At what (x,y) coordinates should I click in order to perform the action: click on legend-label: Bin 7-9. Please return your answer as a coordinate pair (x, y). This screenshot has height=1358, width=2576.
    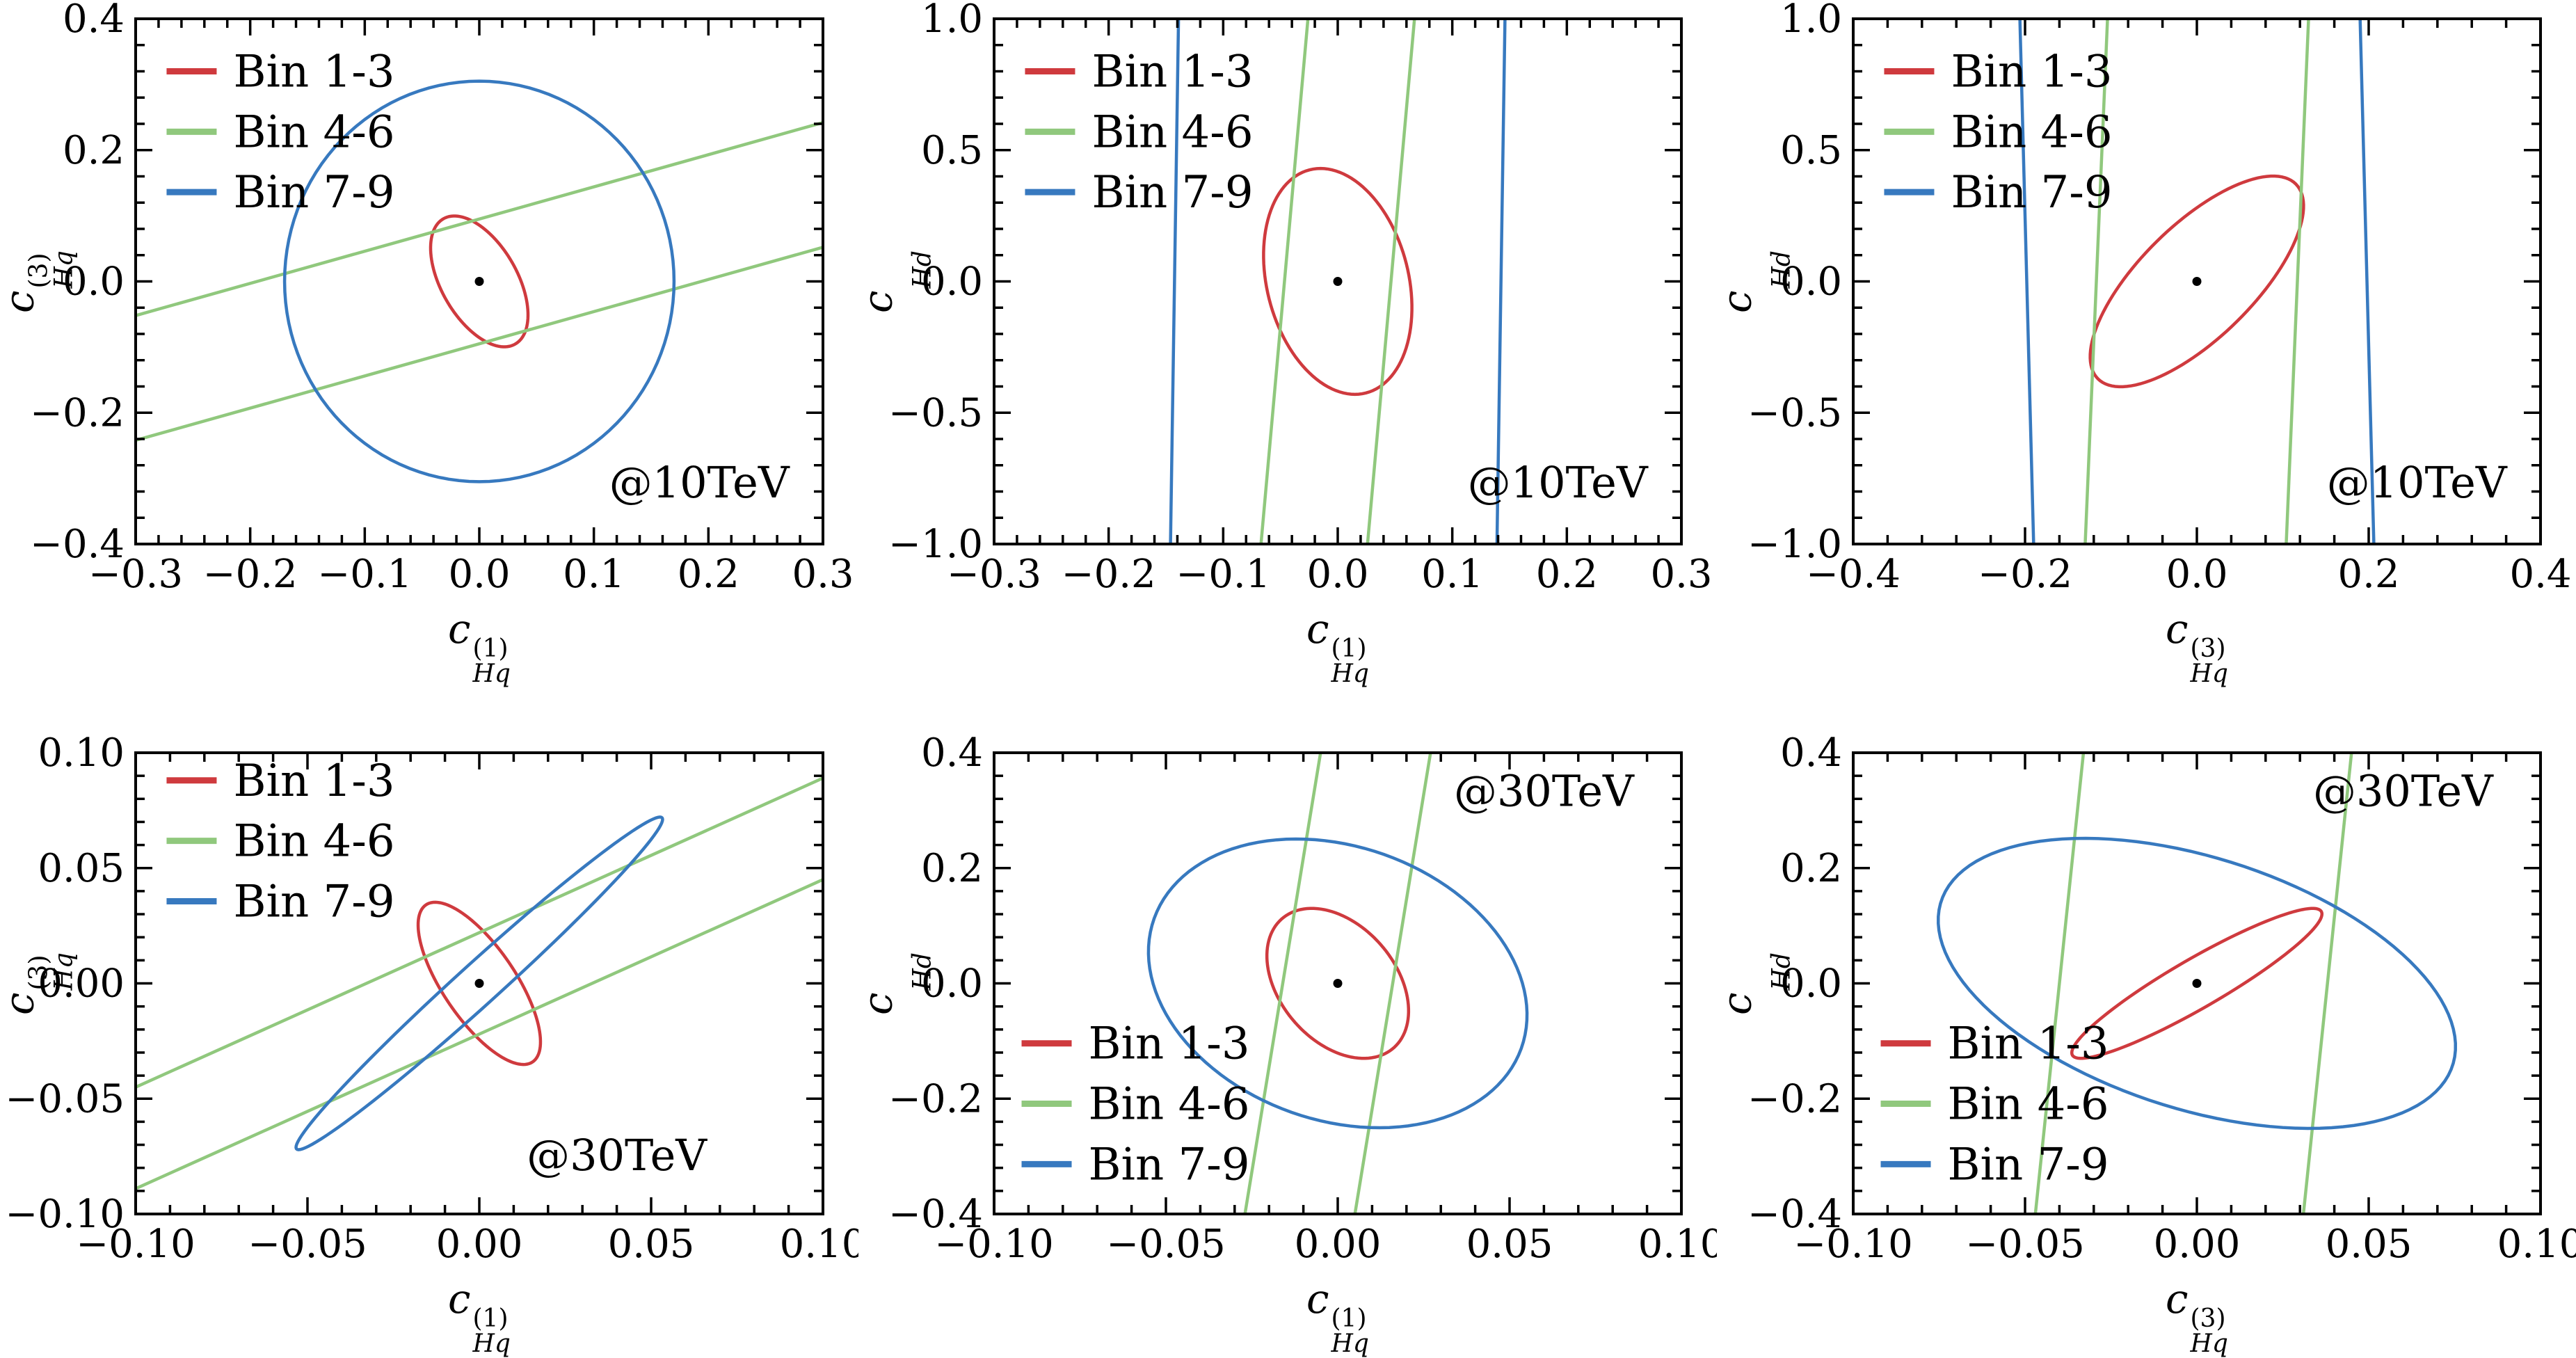
    Looking at the image, I should click on (1172, 192).